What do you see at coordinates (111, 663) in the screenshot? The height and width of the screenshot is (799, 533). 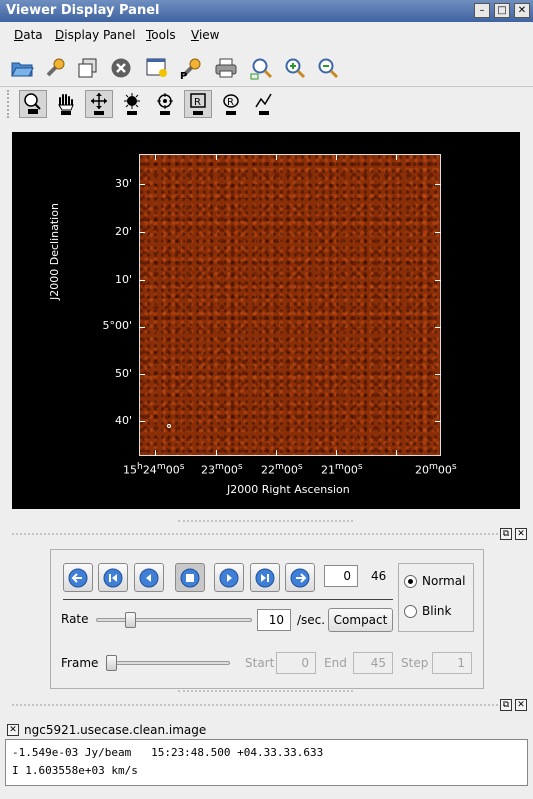 I see `frame-slider-thumb` at bounding box center [111, 663].